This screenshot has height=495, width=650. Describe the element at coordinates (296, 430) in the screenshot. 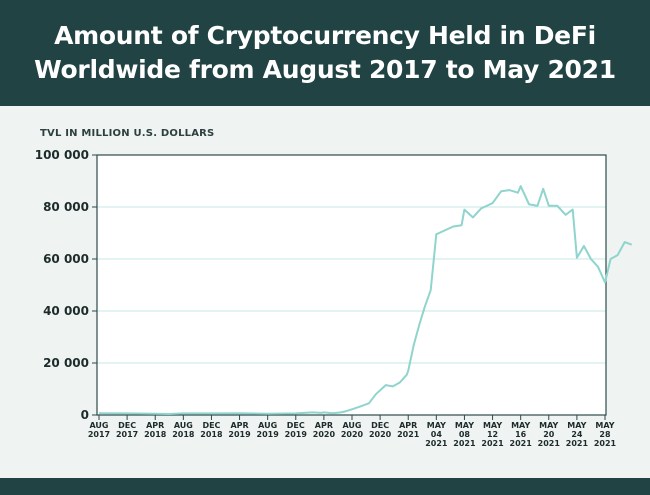

I see `x-tick-label: DEC 2019` at that location.